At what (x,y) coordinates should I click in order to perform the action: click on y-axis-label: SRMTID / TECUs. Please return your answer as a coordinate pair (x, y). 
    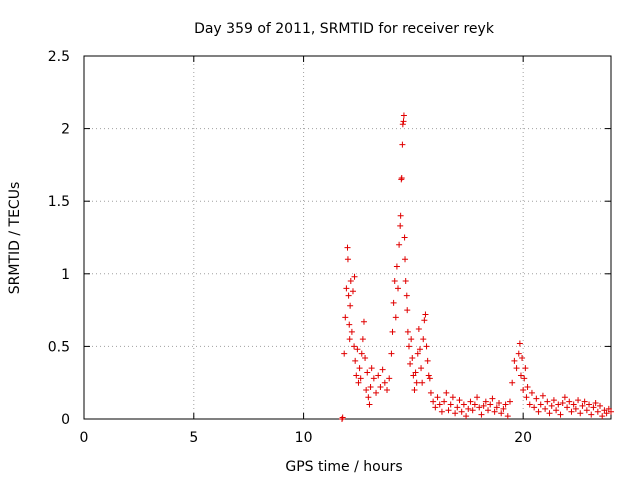
    Looking at the image, I should click on (15, 238).